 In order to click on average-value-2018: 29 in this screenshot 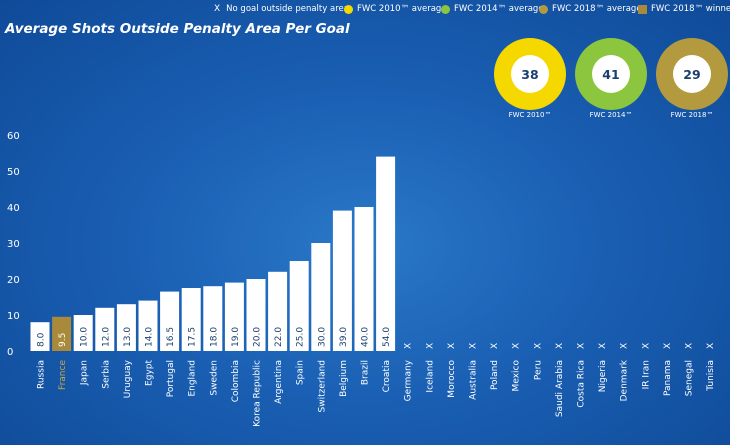, I will do `click(692, 74)`.